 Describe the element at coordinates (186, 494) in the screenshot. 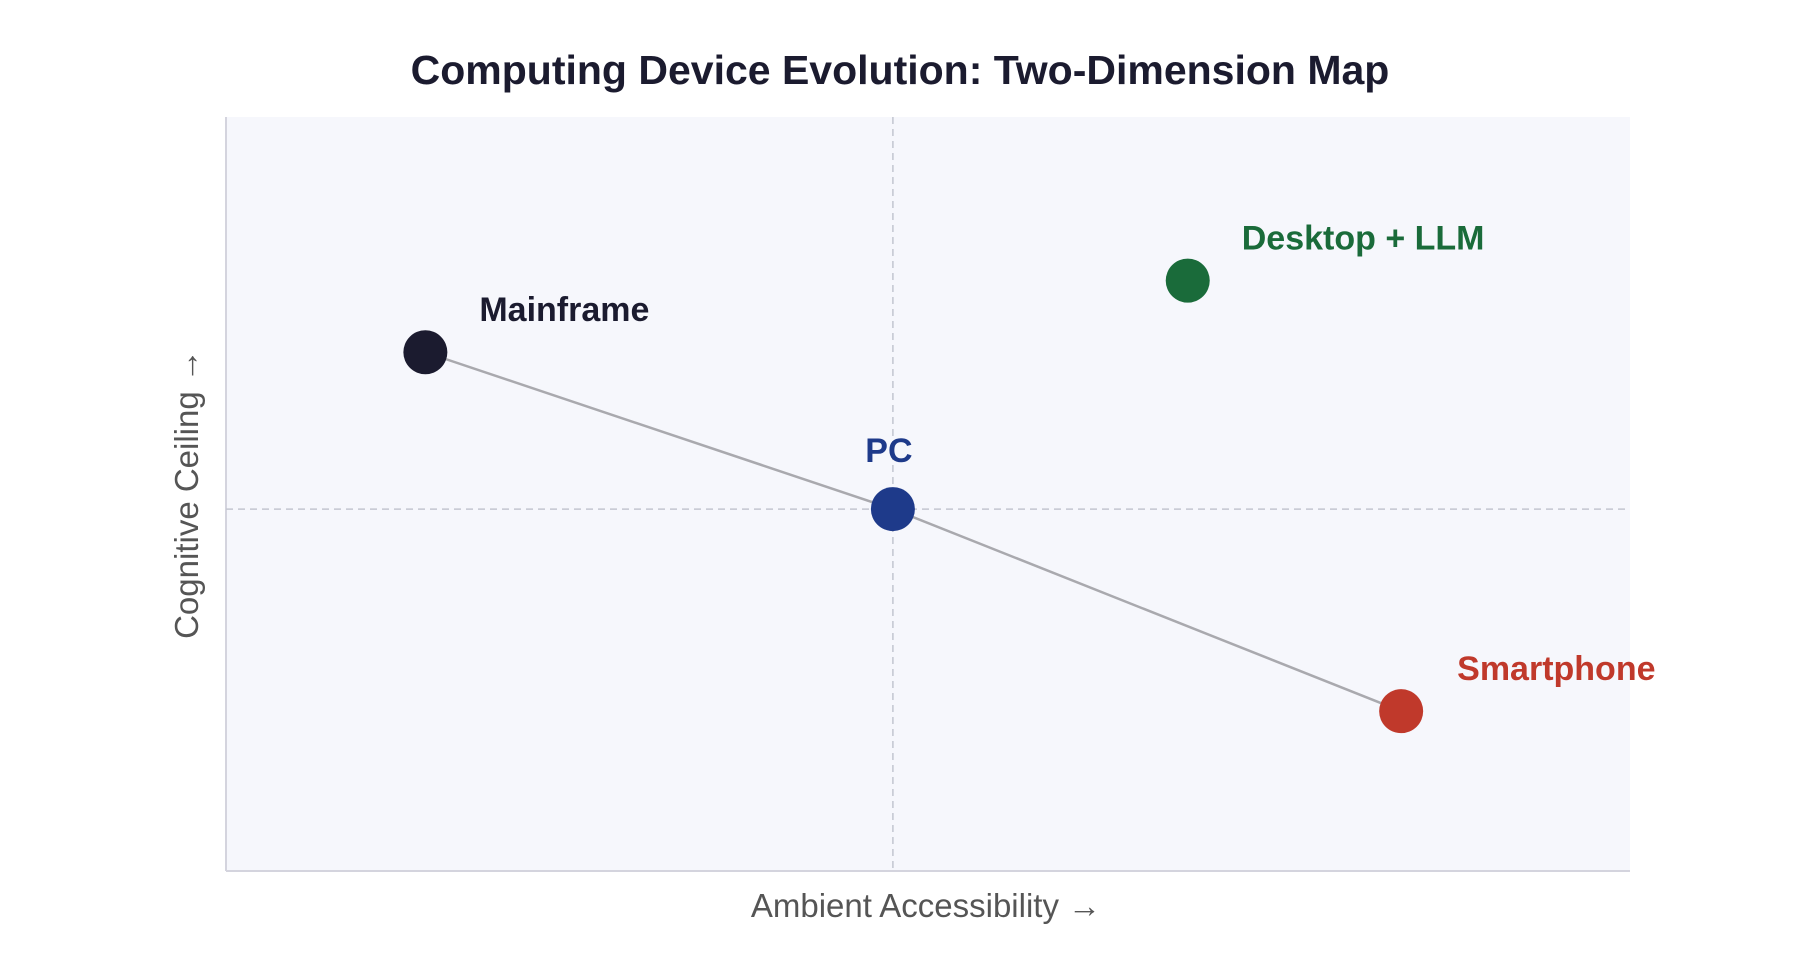

I see `y-axis-label: Cognitive Ceiling →` at that location.